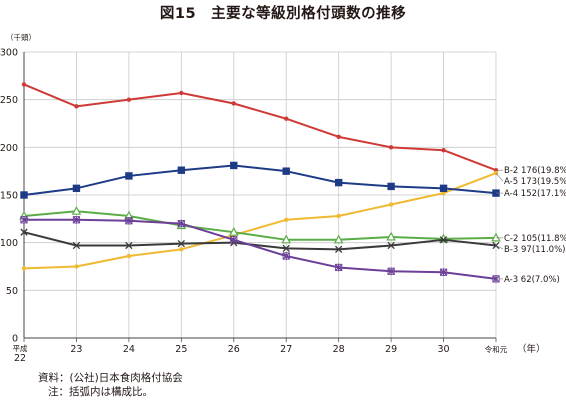 Image resolution: width=566 pixels, height=400 pixels. Describe the element at coordinates (15, 339) in the screenshot. I see `y-tick-label: 0` at that location.